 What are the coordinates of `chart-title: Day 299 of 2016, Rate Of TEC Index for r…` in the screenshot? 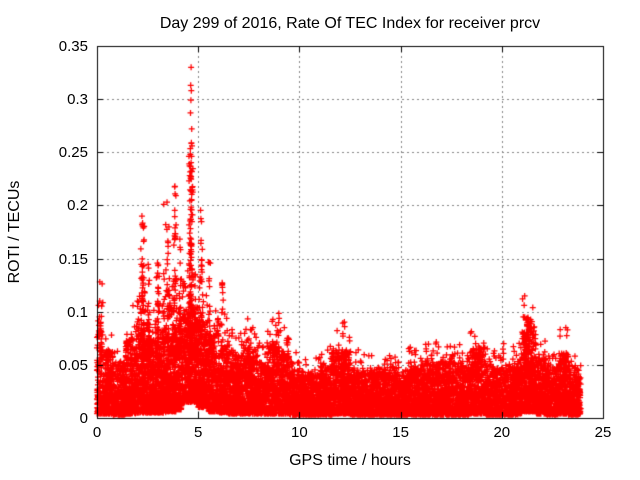 It's located at (350, 23).